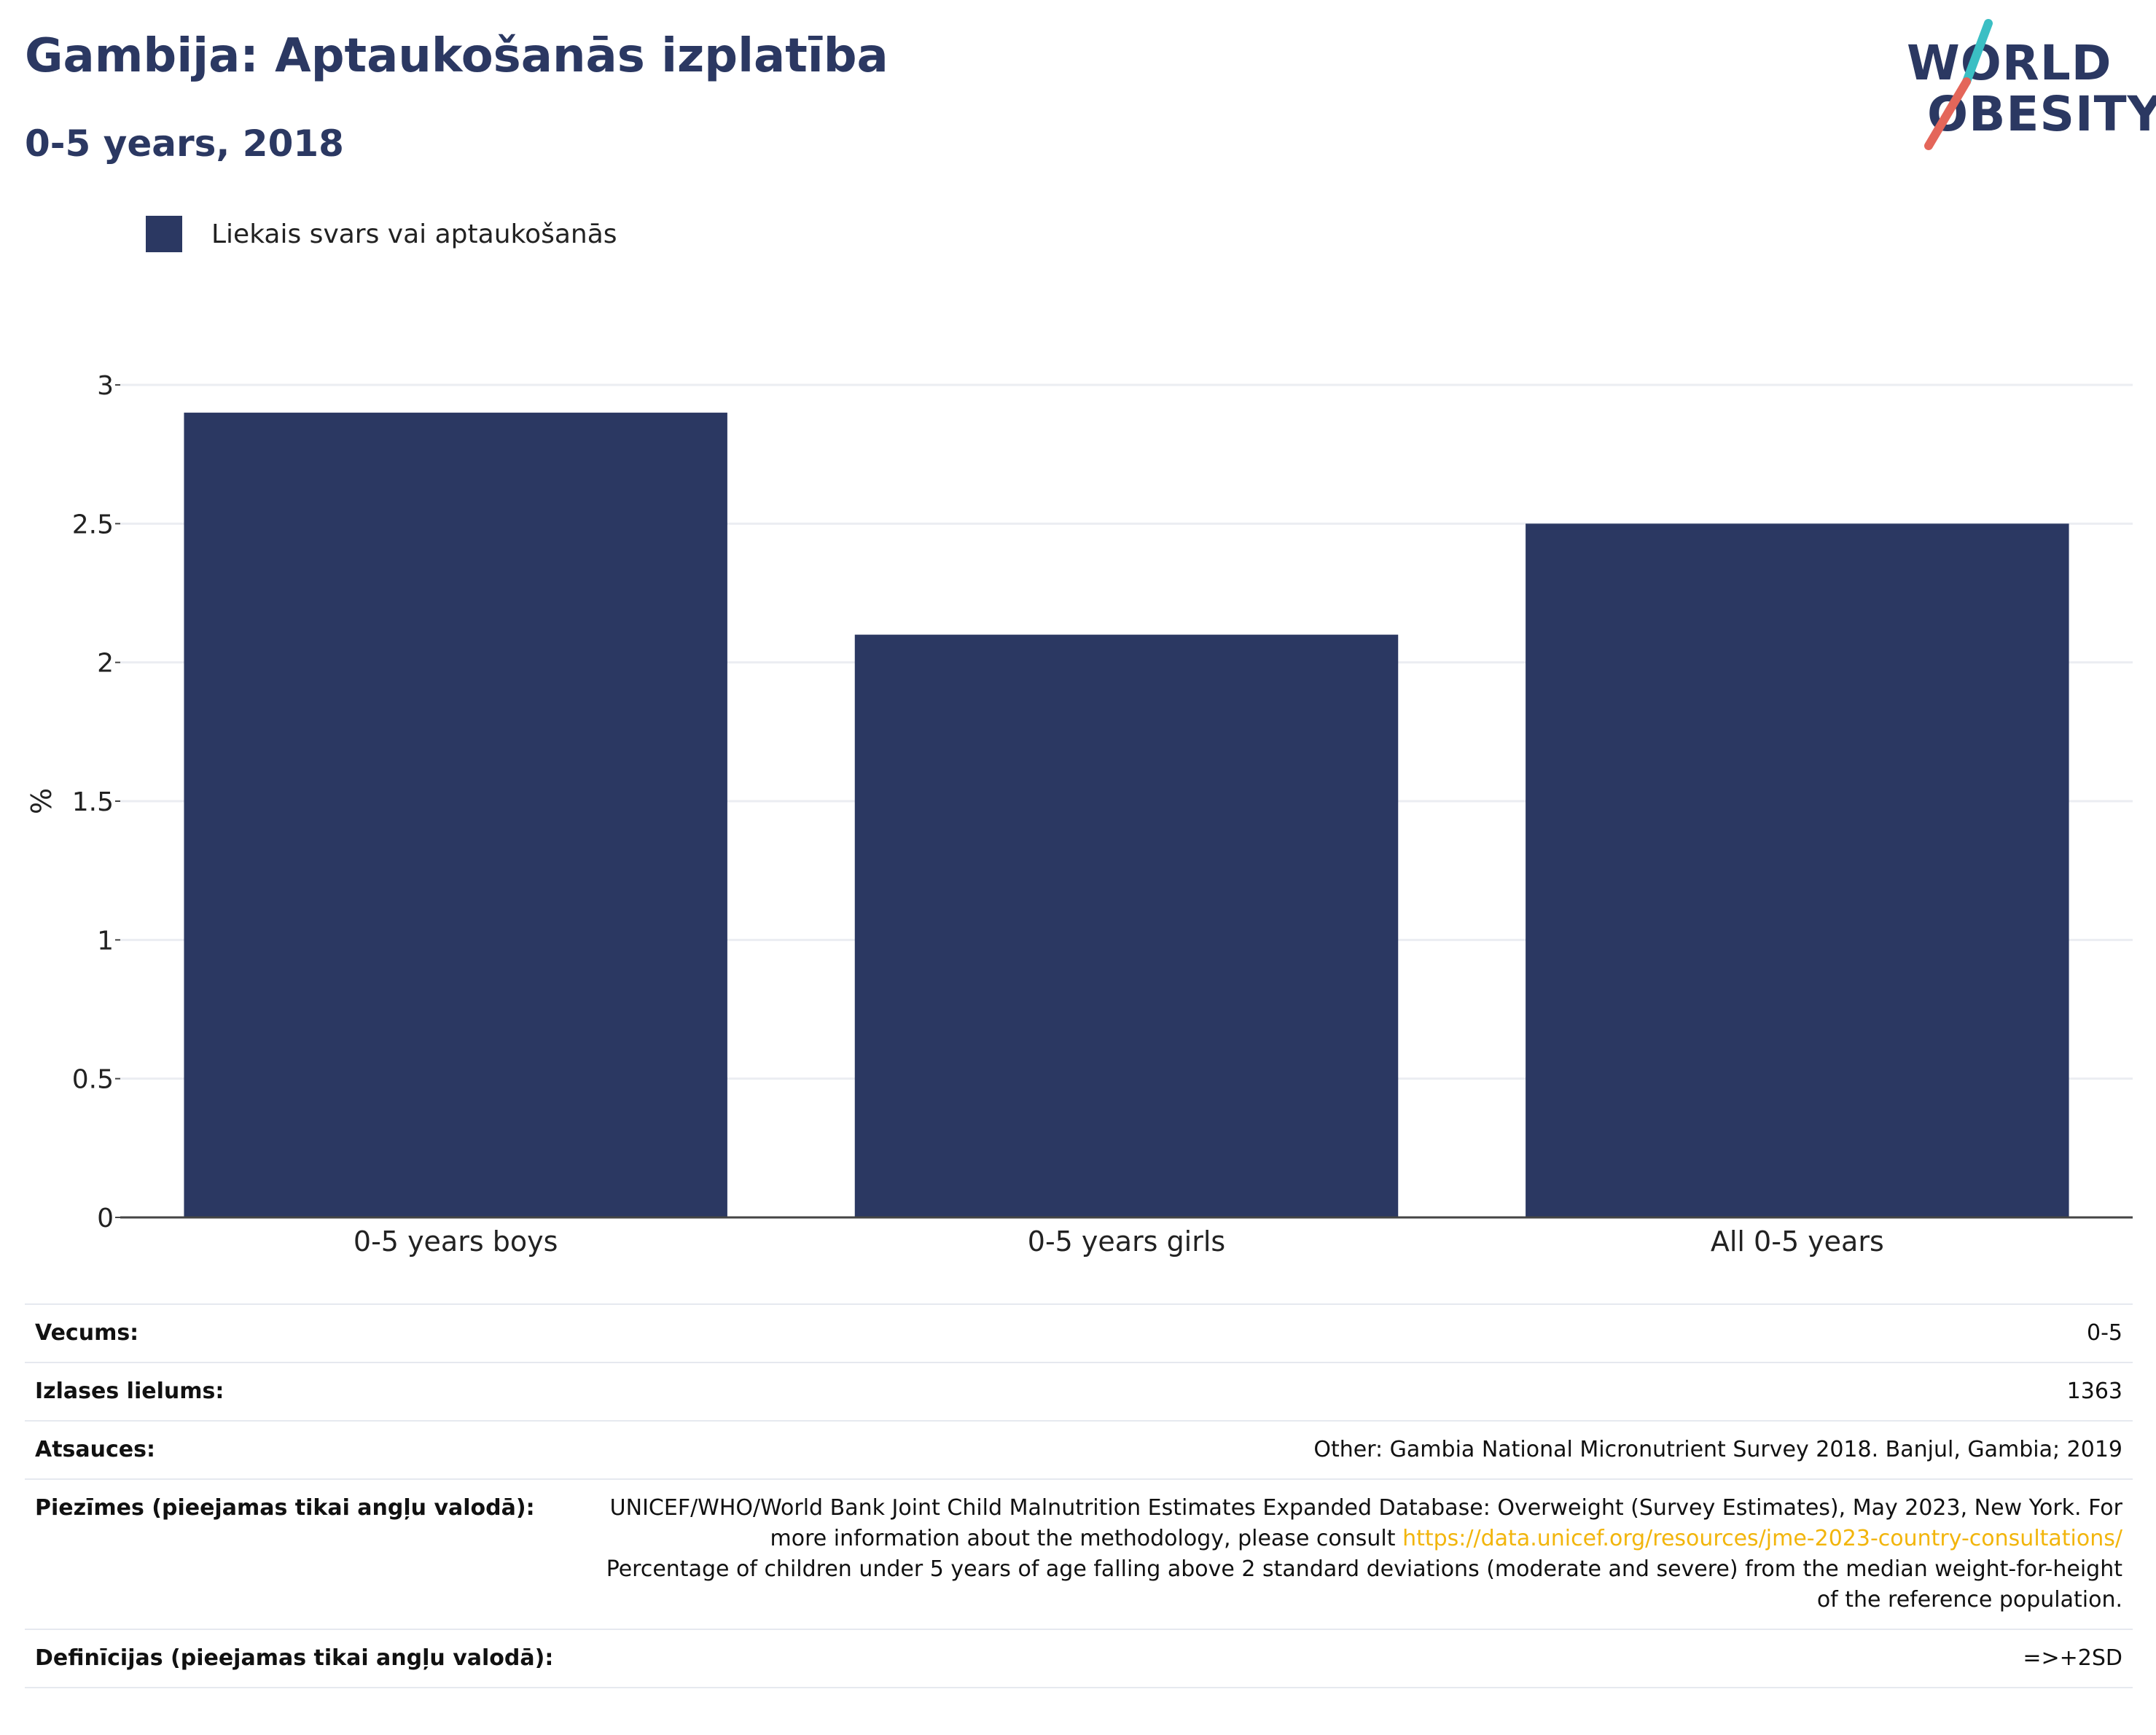 This screenshot has height=1735, width=2156. What do you see at coordinates (297, 1449) in the screenshot?
I see `info-label-references: Atsauces:` at bounding box center [297, 1449].